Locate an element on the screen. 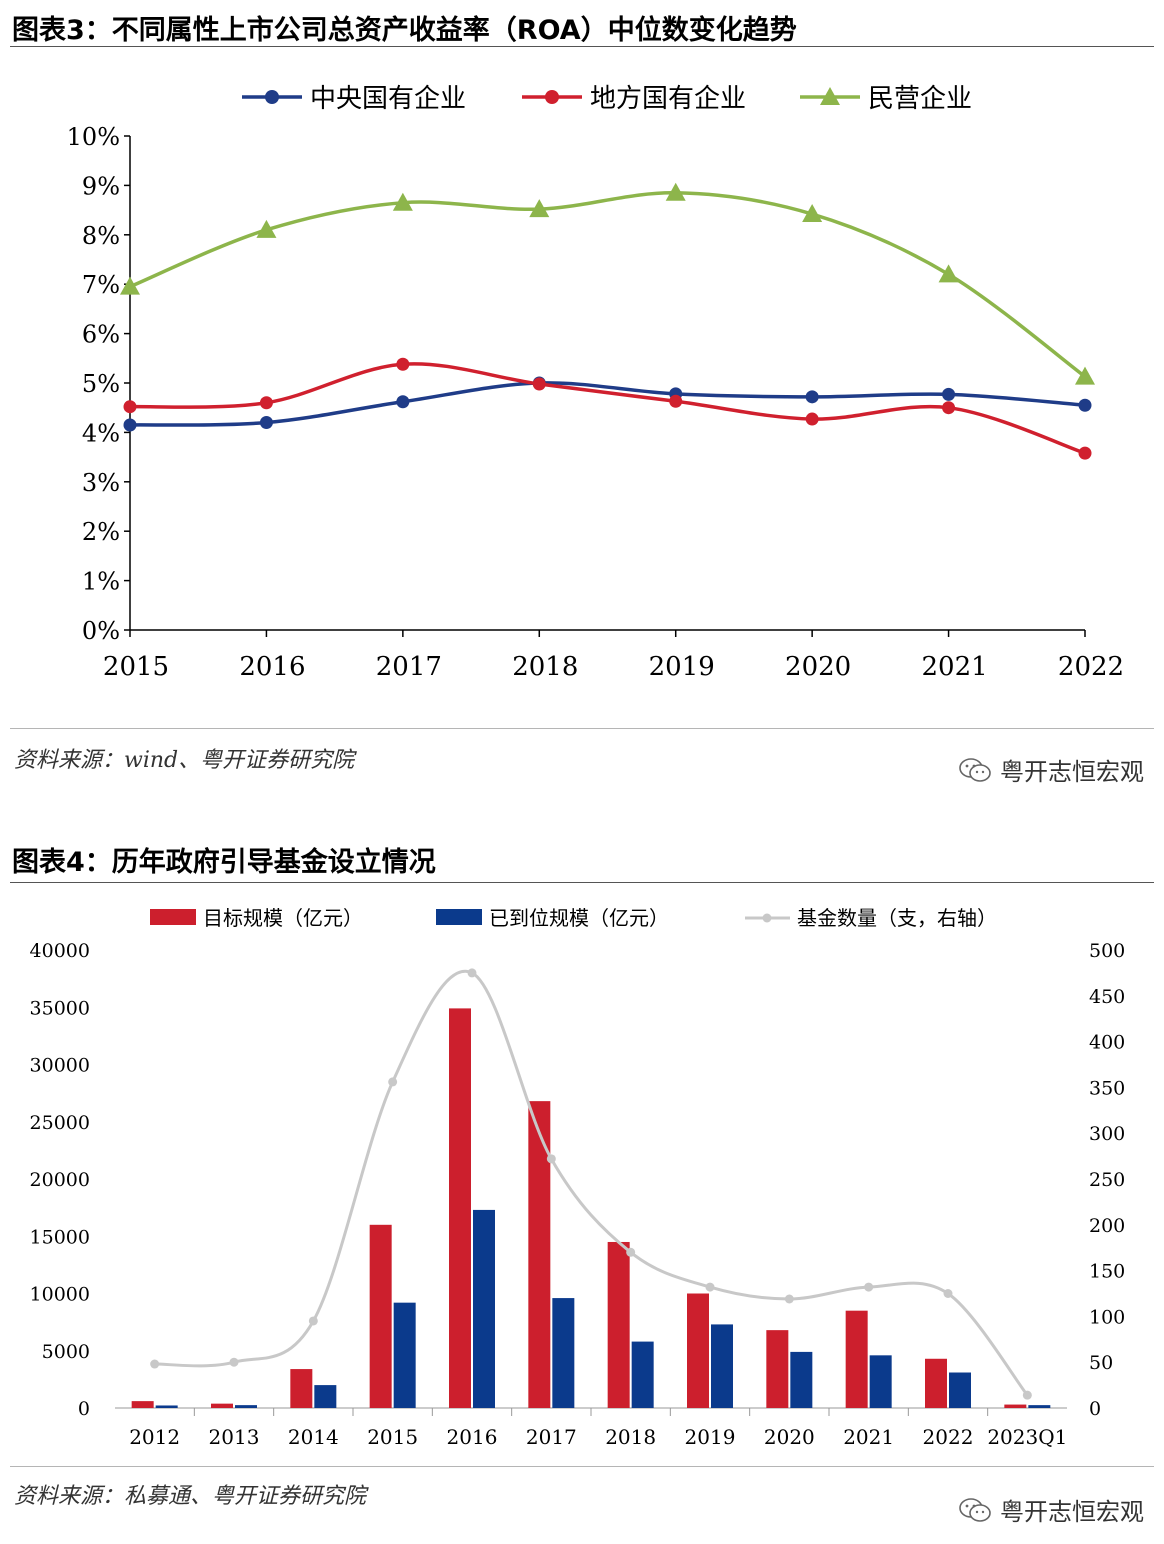  chart4-right-tick-label: 0 is located at coordinates (1095, 1409).